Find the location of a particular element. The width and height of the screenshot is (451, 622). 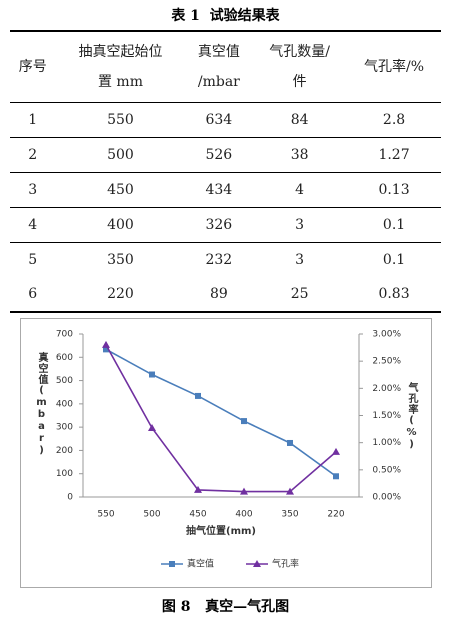

y-tick-label: 600 is located at coordinates (64, 358).